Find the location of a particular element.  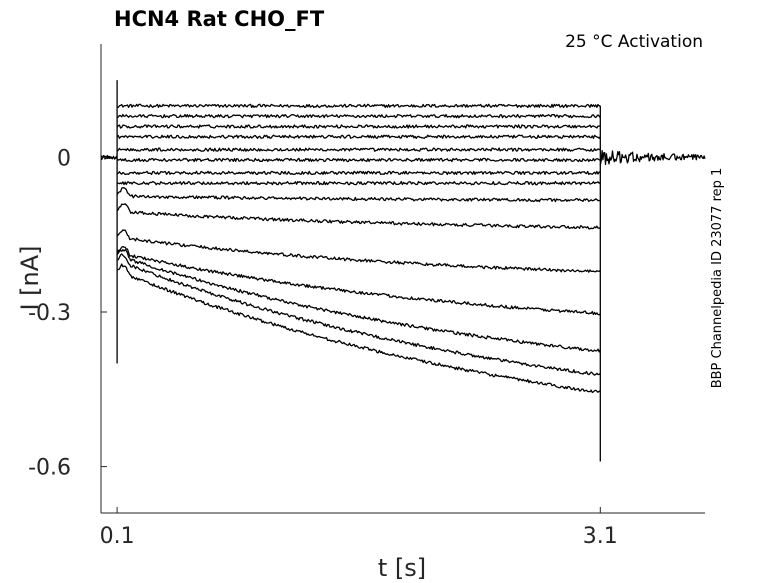

x-tick-label: 3.1 is located at coordinates (600, 536).